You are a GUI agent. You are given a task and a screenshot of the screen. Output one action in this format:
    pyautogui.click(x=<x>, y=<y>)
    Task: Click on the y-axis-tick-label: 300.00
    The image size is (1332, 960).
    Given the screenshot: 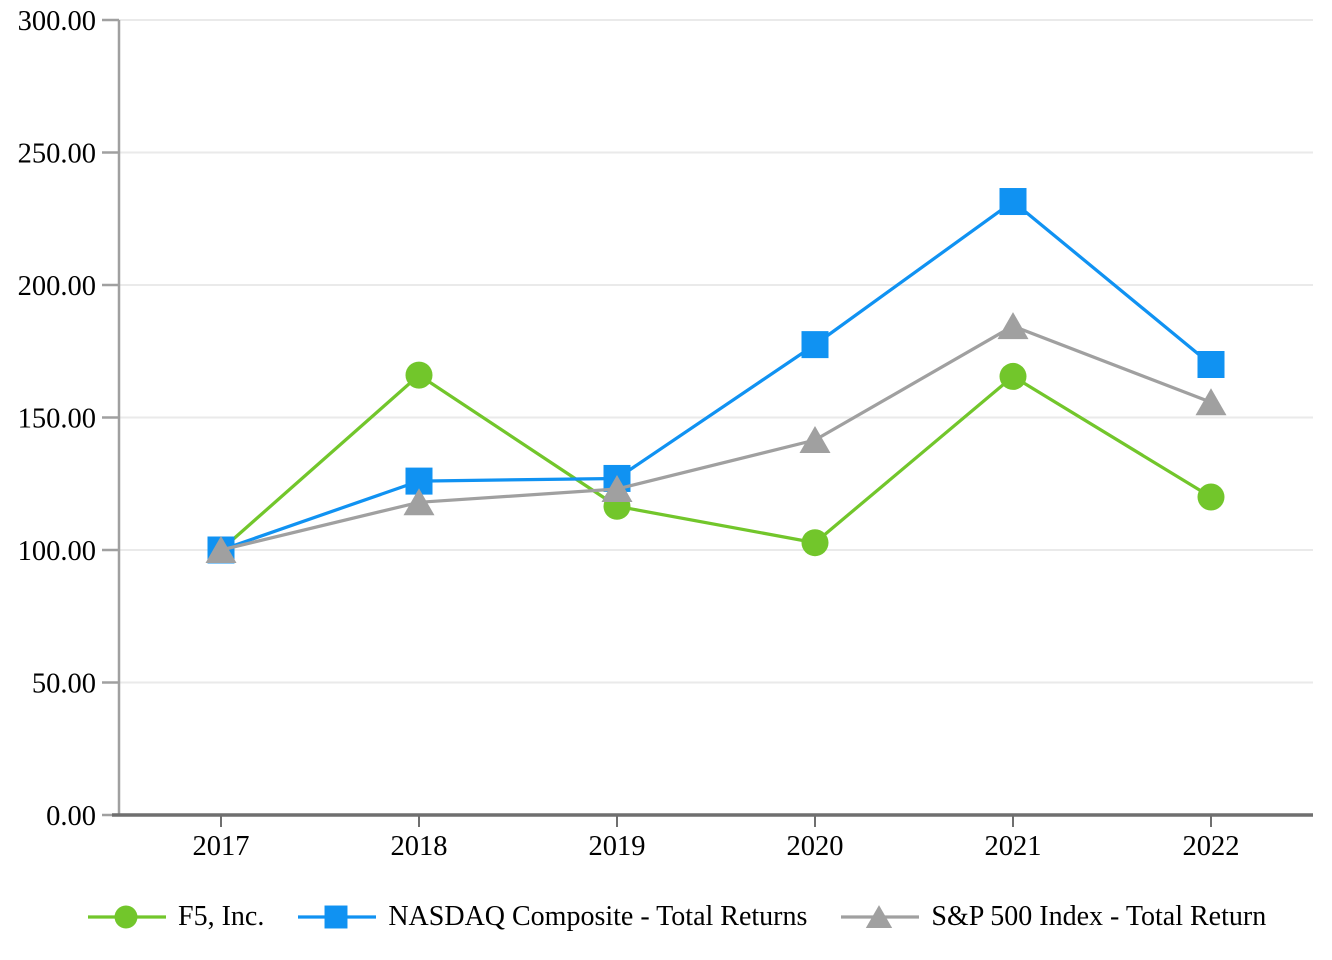 What is the action you would take?
    pyautogui.click(x=57, y=21)
    